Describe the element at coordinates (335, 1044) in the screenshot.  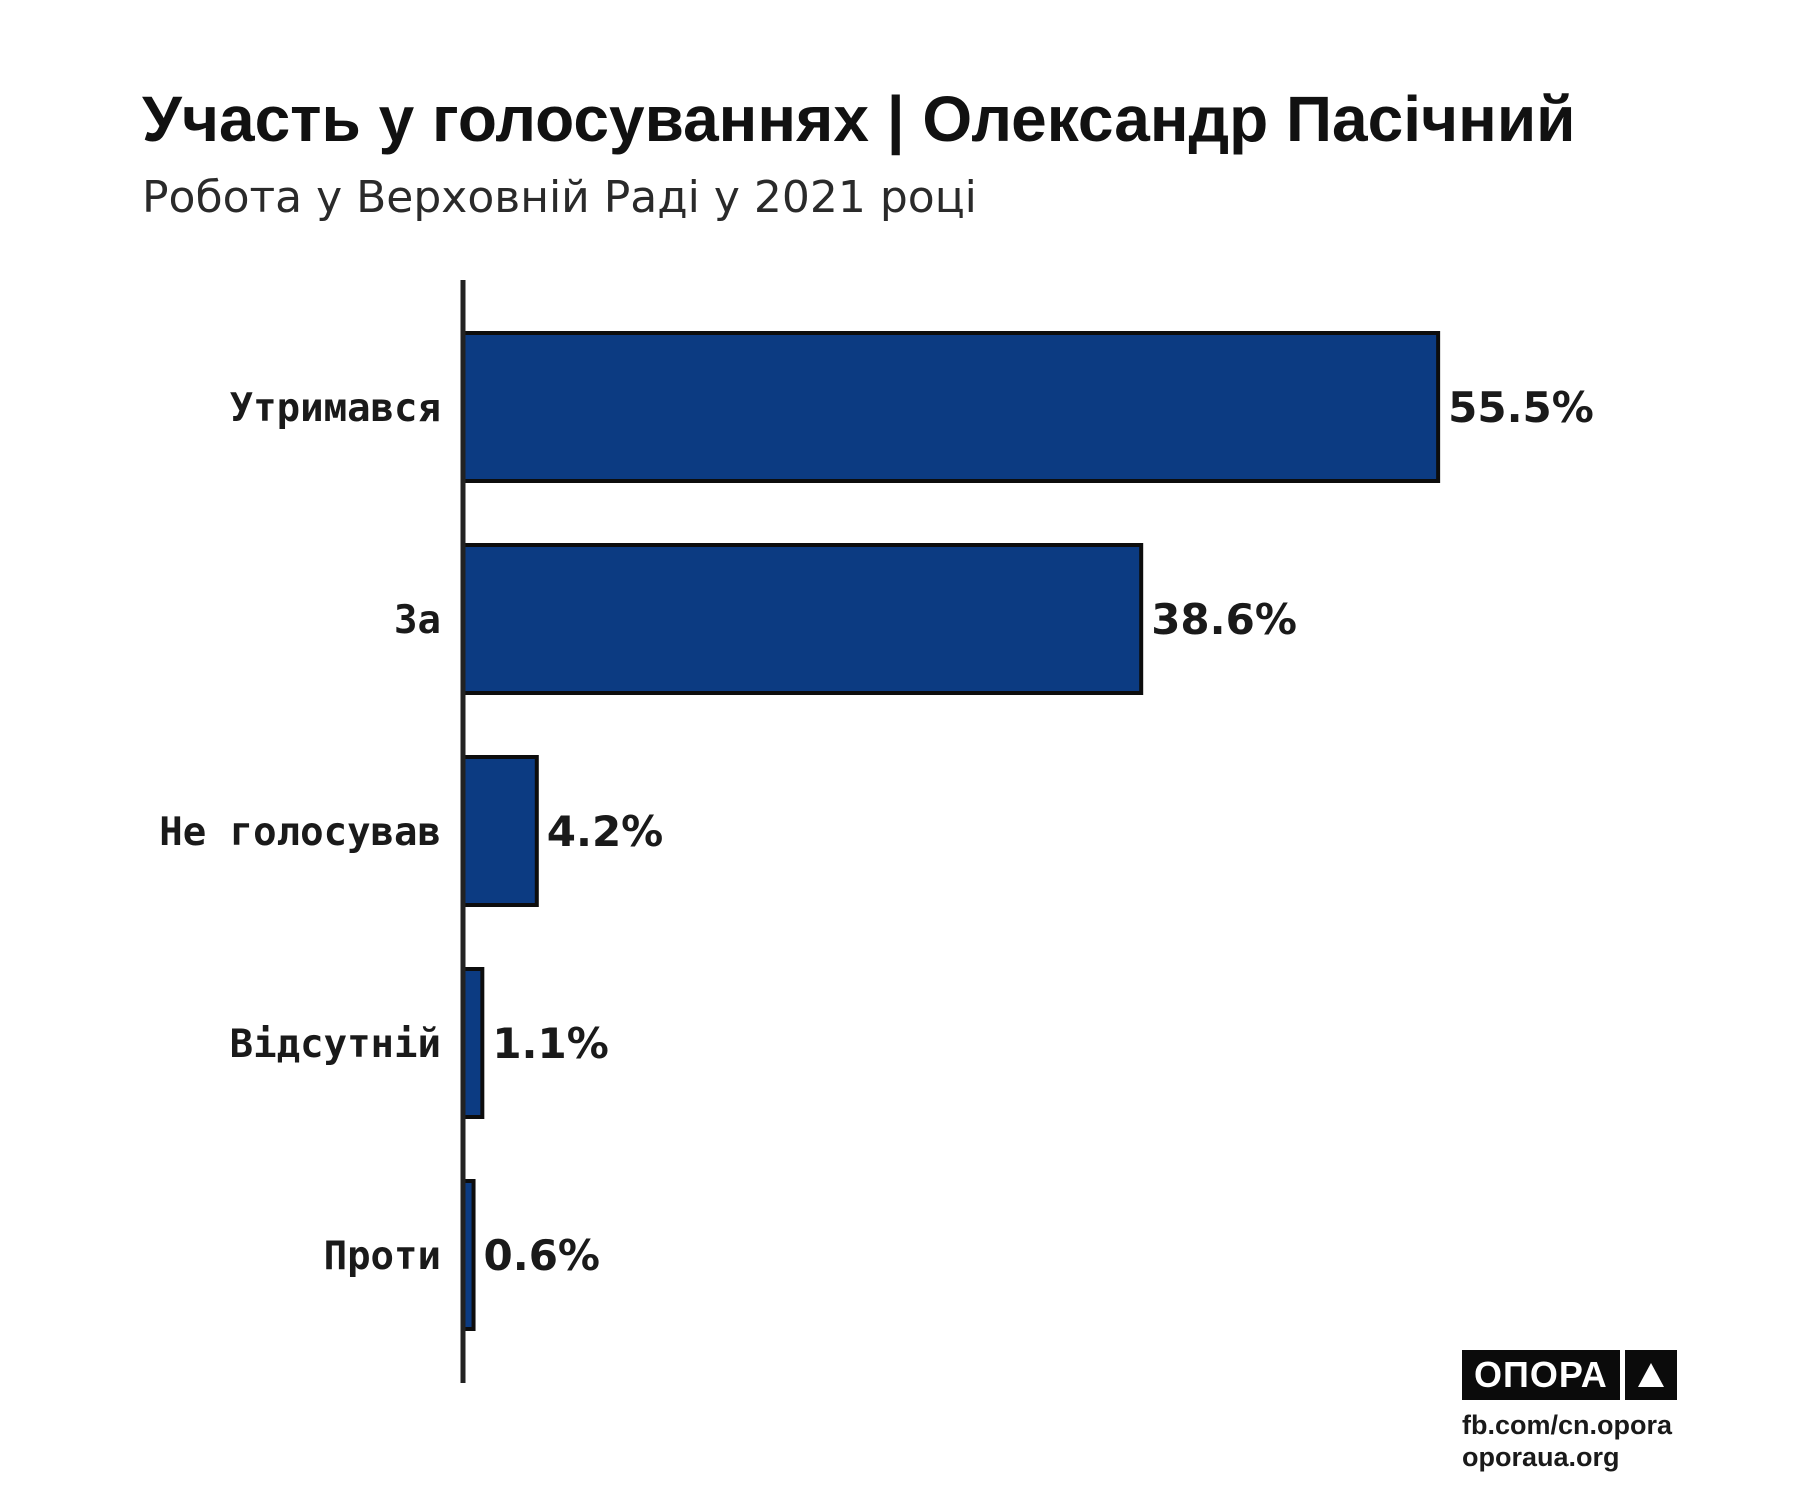
I see `category-label-3: Відсутній` at that location.